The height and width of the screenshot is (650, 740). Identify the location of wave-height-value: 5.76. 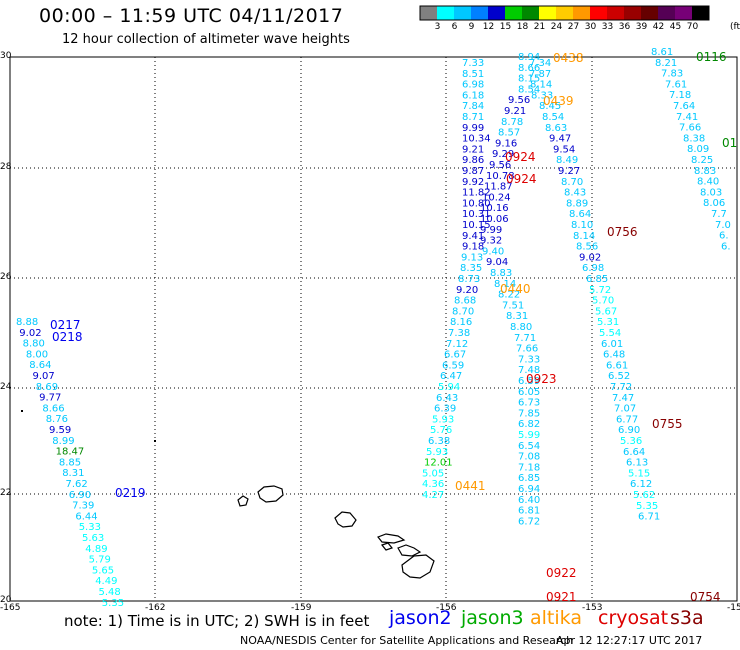
(441, 430).